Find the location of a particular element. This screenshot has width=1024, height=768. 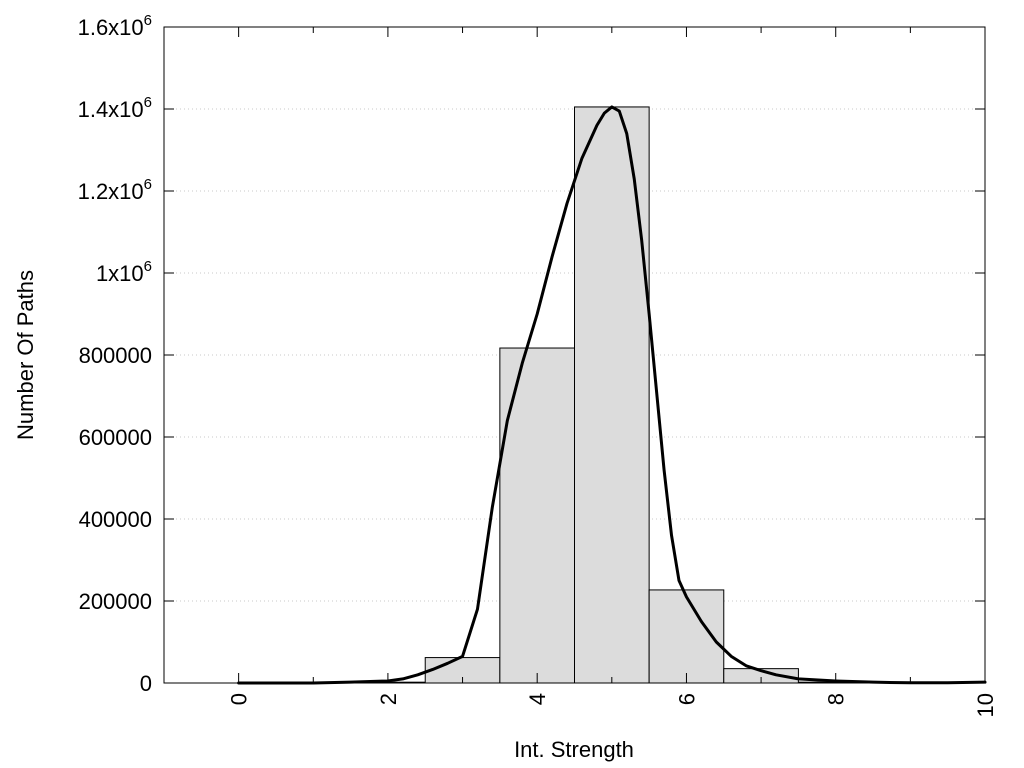

x-tick-label: 8 is located at coordinates (836, 699).